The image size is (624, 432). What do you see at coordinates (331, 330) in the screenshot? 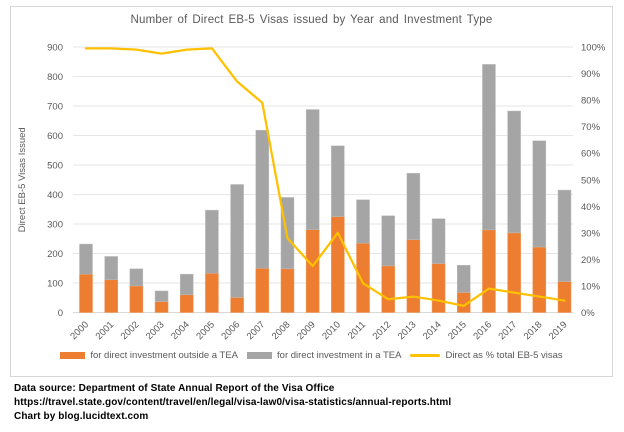
I see `x-tick-2010: 2010` at bounding box center [331, 330].